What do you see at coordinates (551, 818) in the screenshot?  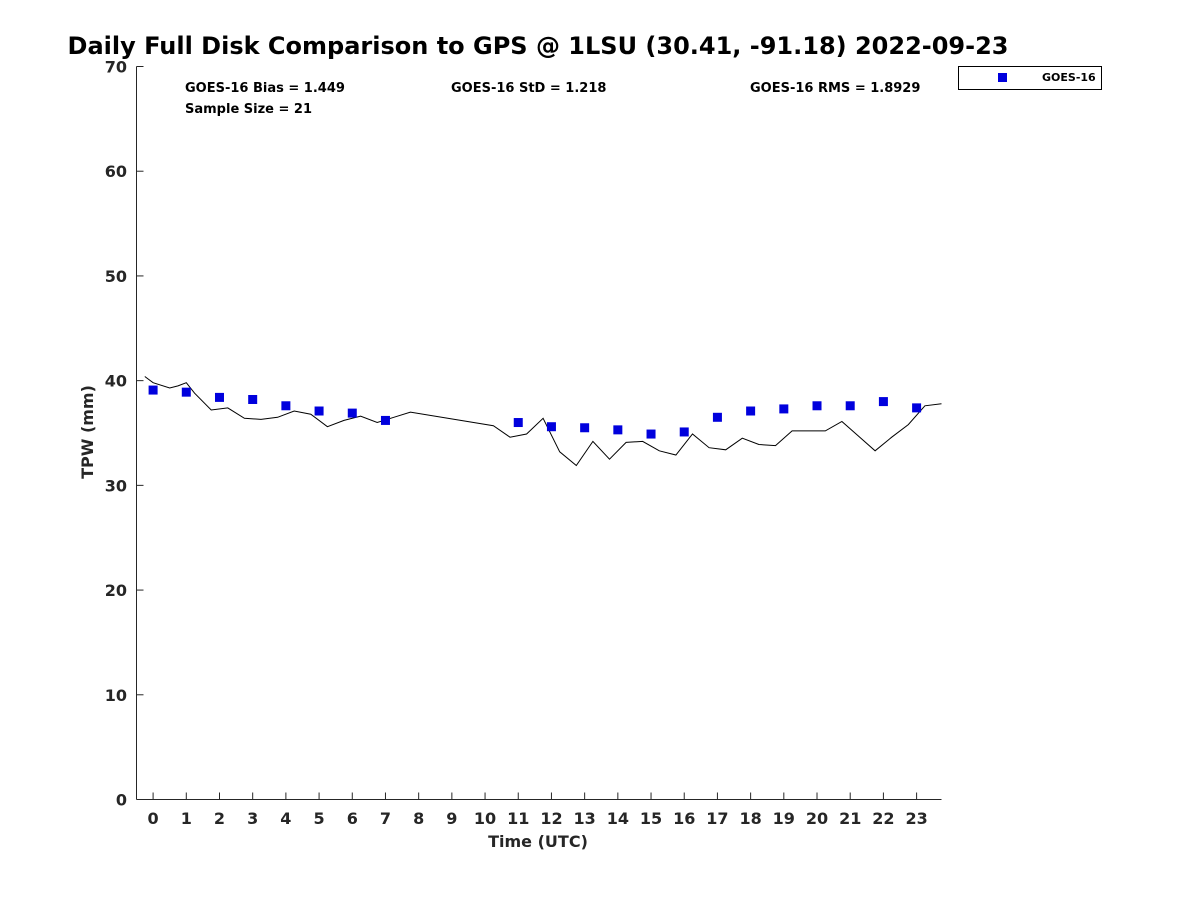 I see `x-tick-label: 12` at bounding box center [551, 818].